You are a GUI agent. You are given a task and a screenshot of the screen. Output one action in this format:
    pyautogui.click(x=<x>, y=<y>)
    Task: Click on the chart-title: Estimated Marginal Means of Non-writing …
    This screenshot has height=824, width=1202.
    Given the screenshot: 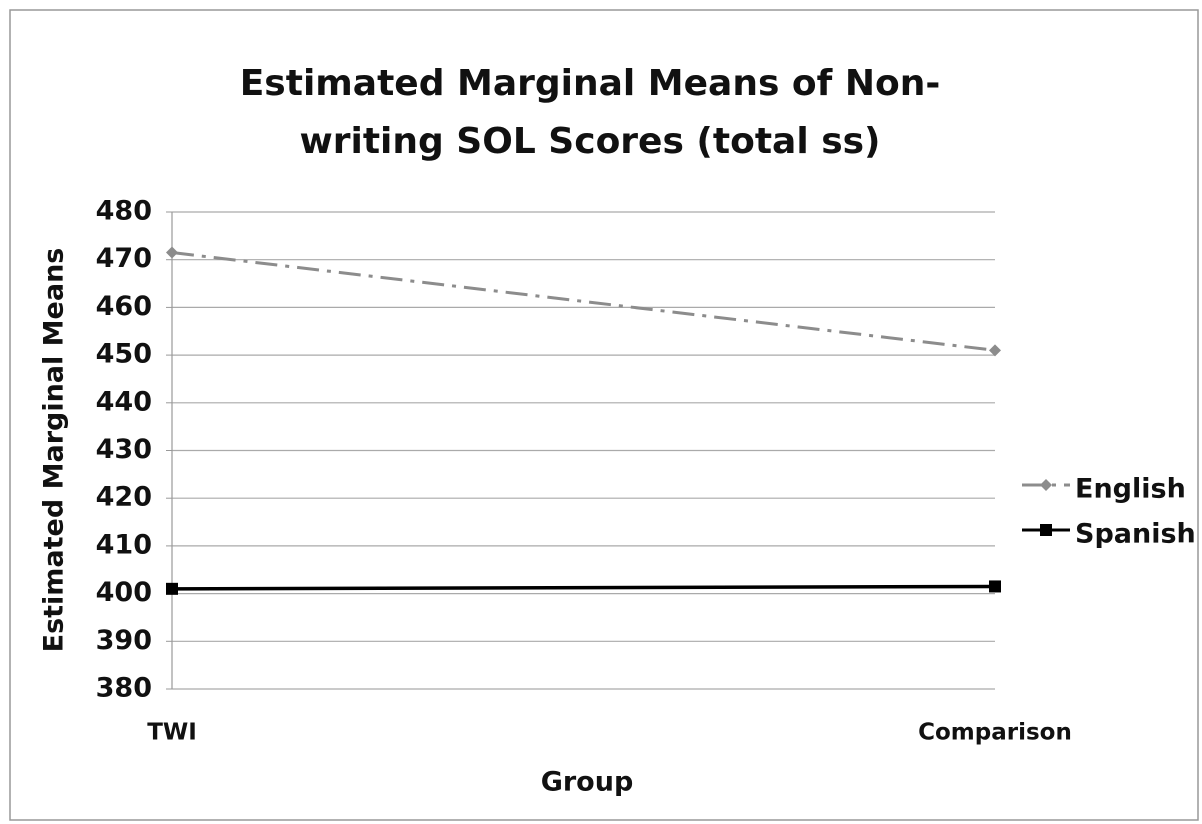 What is the action you would take?
    pyautogui.click(x=590, y=112)
    